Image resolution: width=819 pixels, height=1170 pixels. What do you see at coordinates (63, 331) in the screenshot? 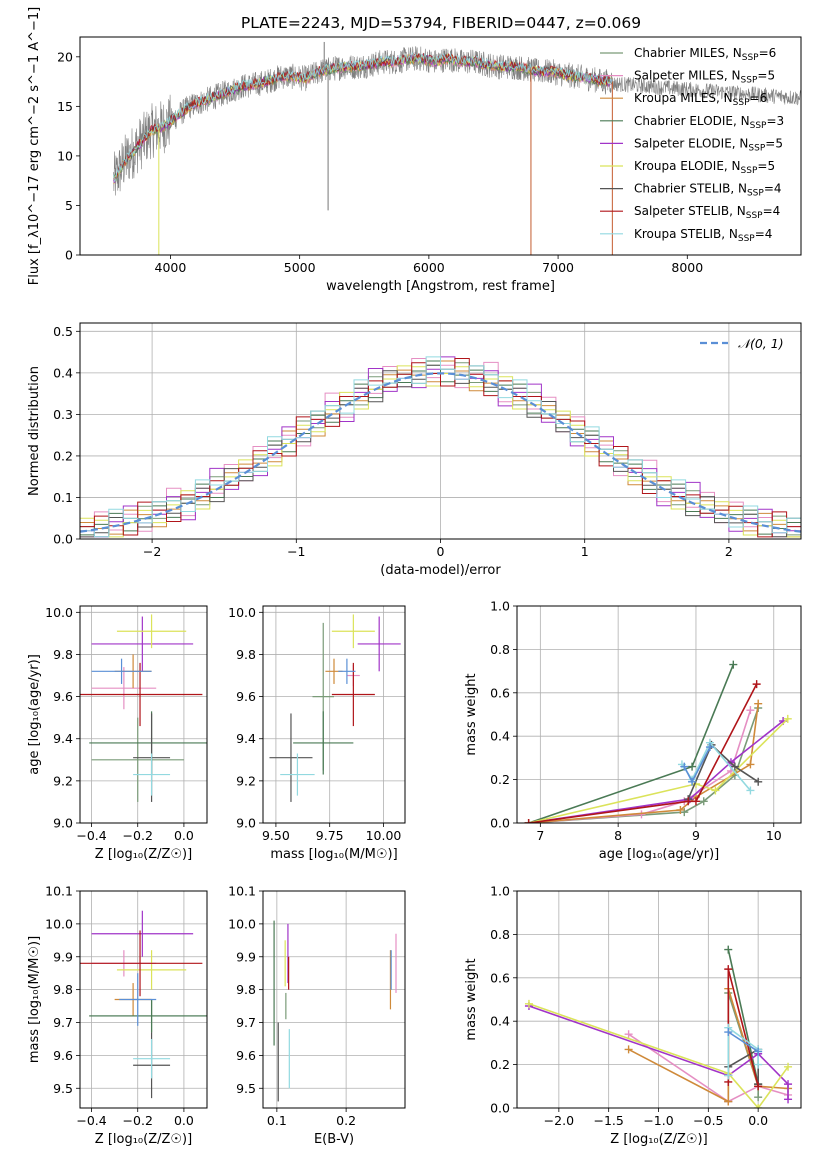
I see `y-tick-label: 0.5` at bounding box center [63, 331].